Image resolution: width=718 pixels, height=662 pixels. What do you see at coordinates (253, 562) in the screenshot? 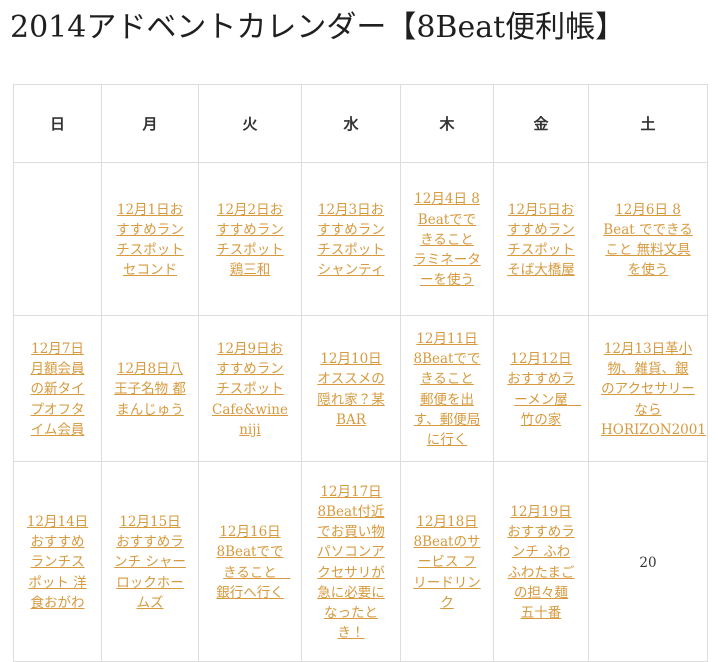
I see `post-link-dec-16: 12月16日8Beatでできること 銀行へ行く` at bounding box center [253, 562].